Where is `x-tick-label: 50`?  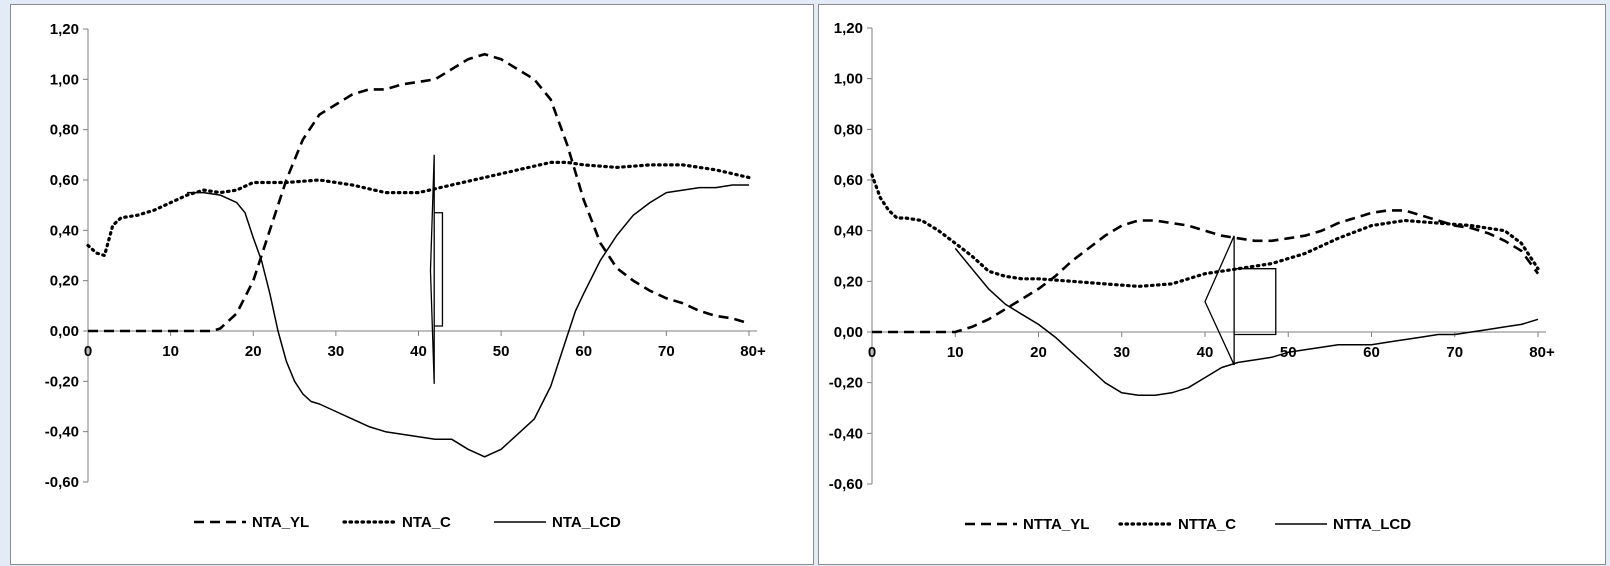 x-tick-label: 50 is located at coordinates (501, 351).